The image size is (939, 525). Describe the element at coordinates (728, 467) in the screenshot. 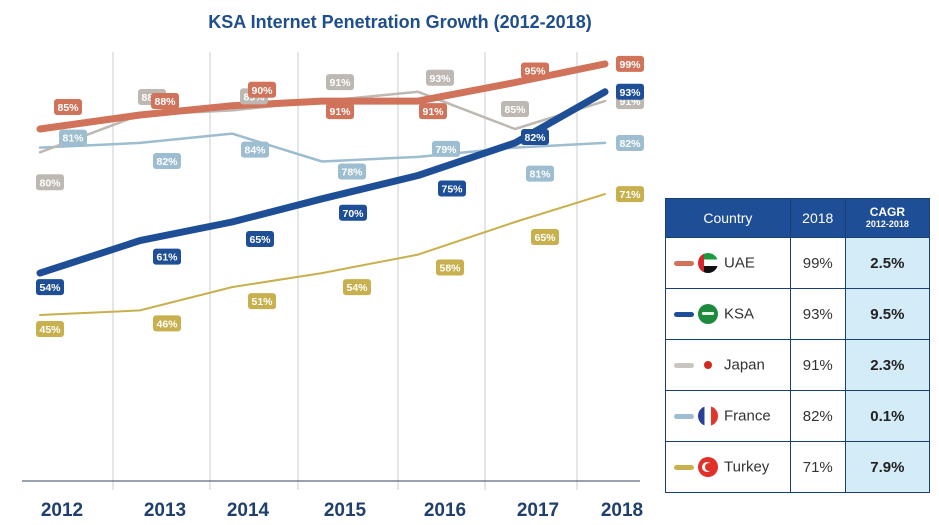

I see `country-cell: Turkey` at that location.